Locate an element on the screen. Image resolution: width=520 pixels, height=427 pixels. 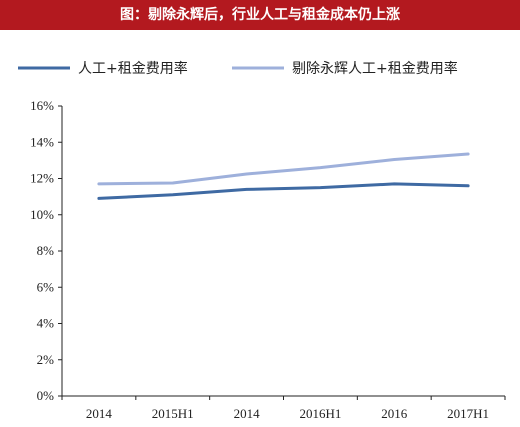
y-tick-label: 2% is located at coordinates (46, 359).